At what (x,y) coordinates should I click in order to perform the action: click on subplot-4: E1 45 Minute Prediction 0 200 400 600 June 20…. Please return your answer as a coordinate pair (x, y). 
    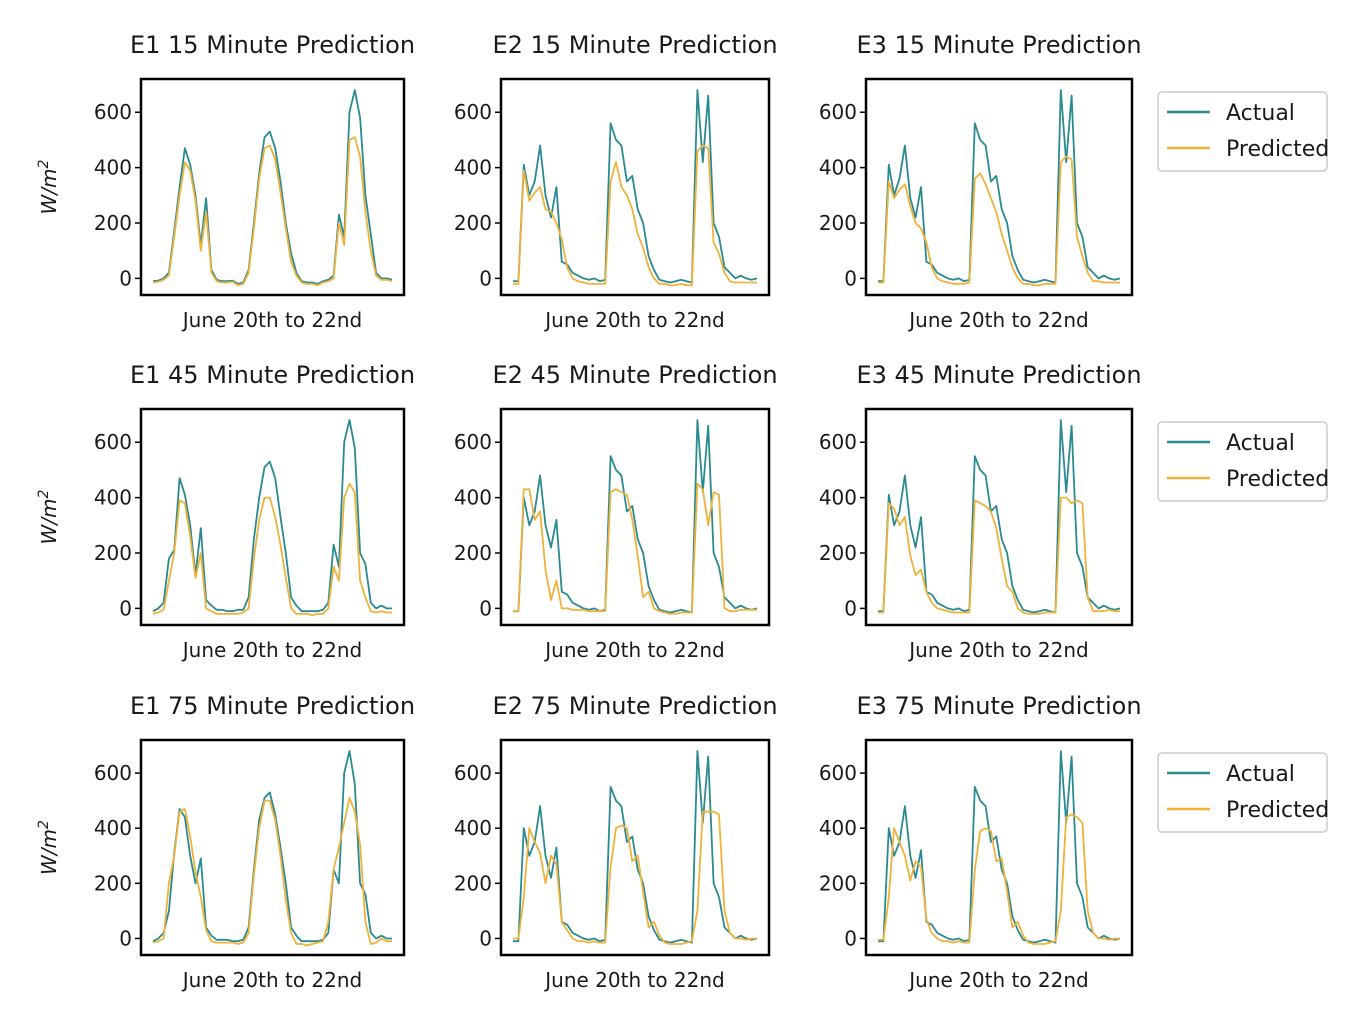
    Looking at the image, I should click on (254, 511).